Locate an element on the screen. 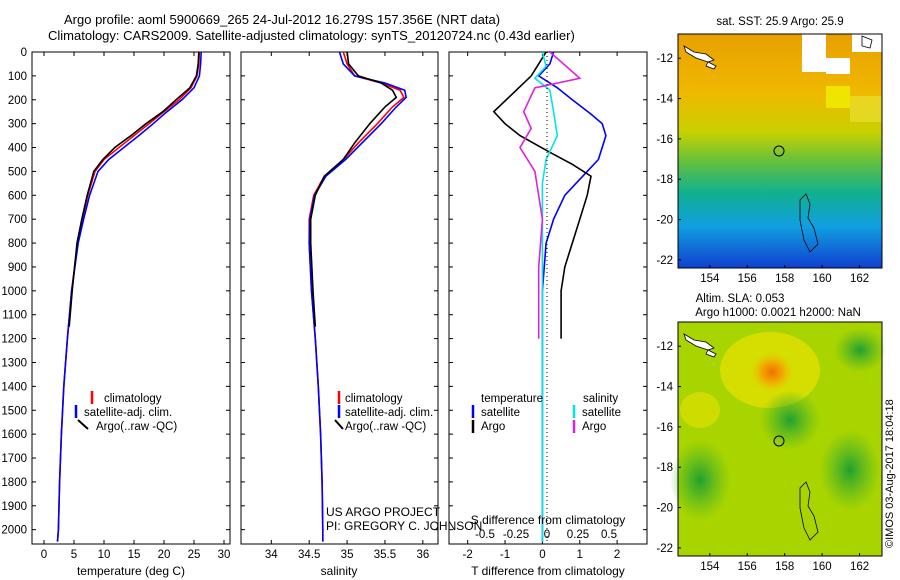  depth-tick-label: 1500 is located at coordinates (14, 411).